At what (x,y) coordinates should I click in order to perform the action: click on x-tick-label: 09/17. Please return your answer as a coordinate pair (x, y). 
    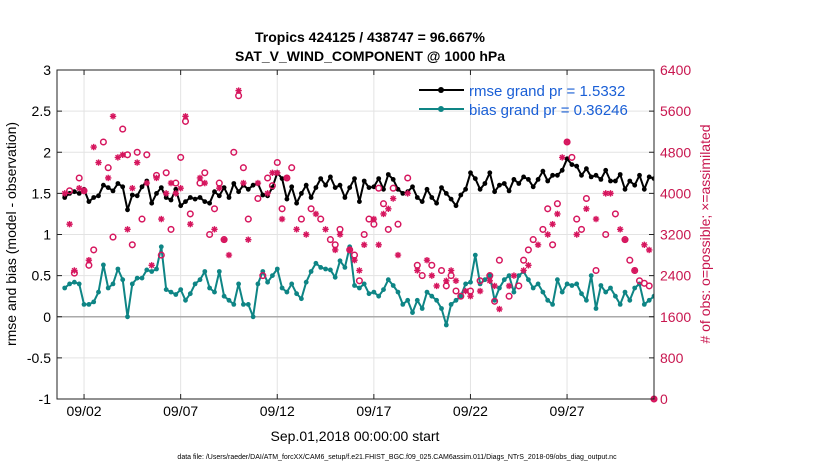
    Looking at the image, I should click on (373, 411).